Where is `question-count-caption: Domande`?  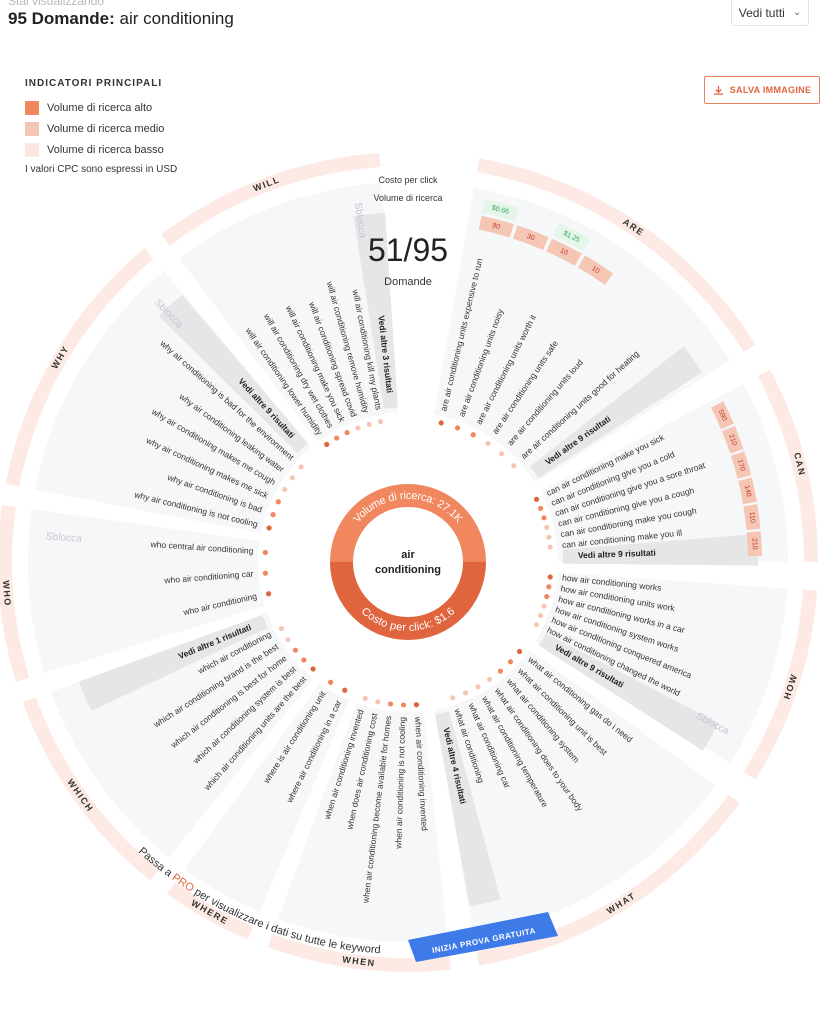 question-count-caption: Domande is located at coordinates (408, 282).